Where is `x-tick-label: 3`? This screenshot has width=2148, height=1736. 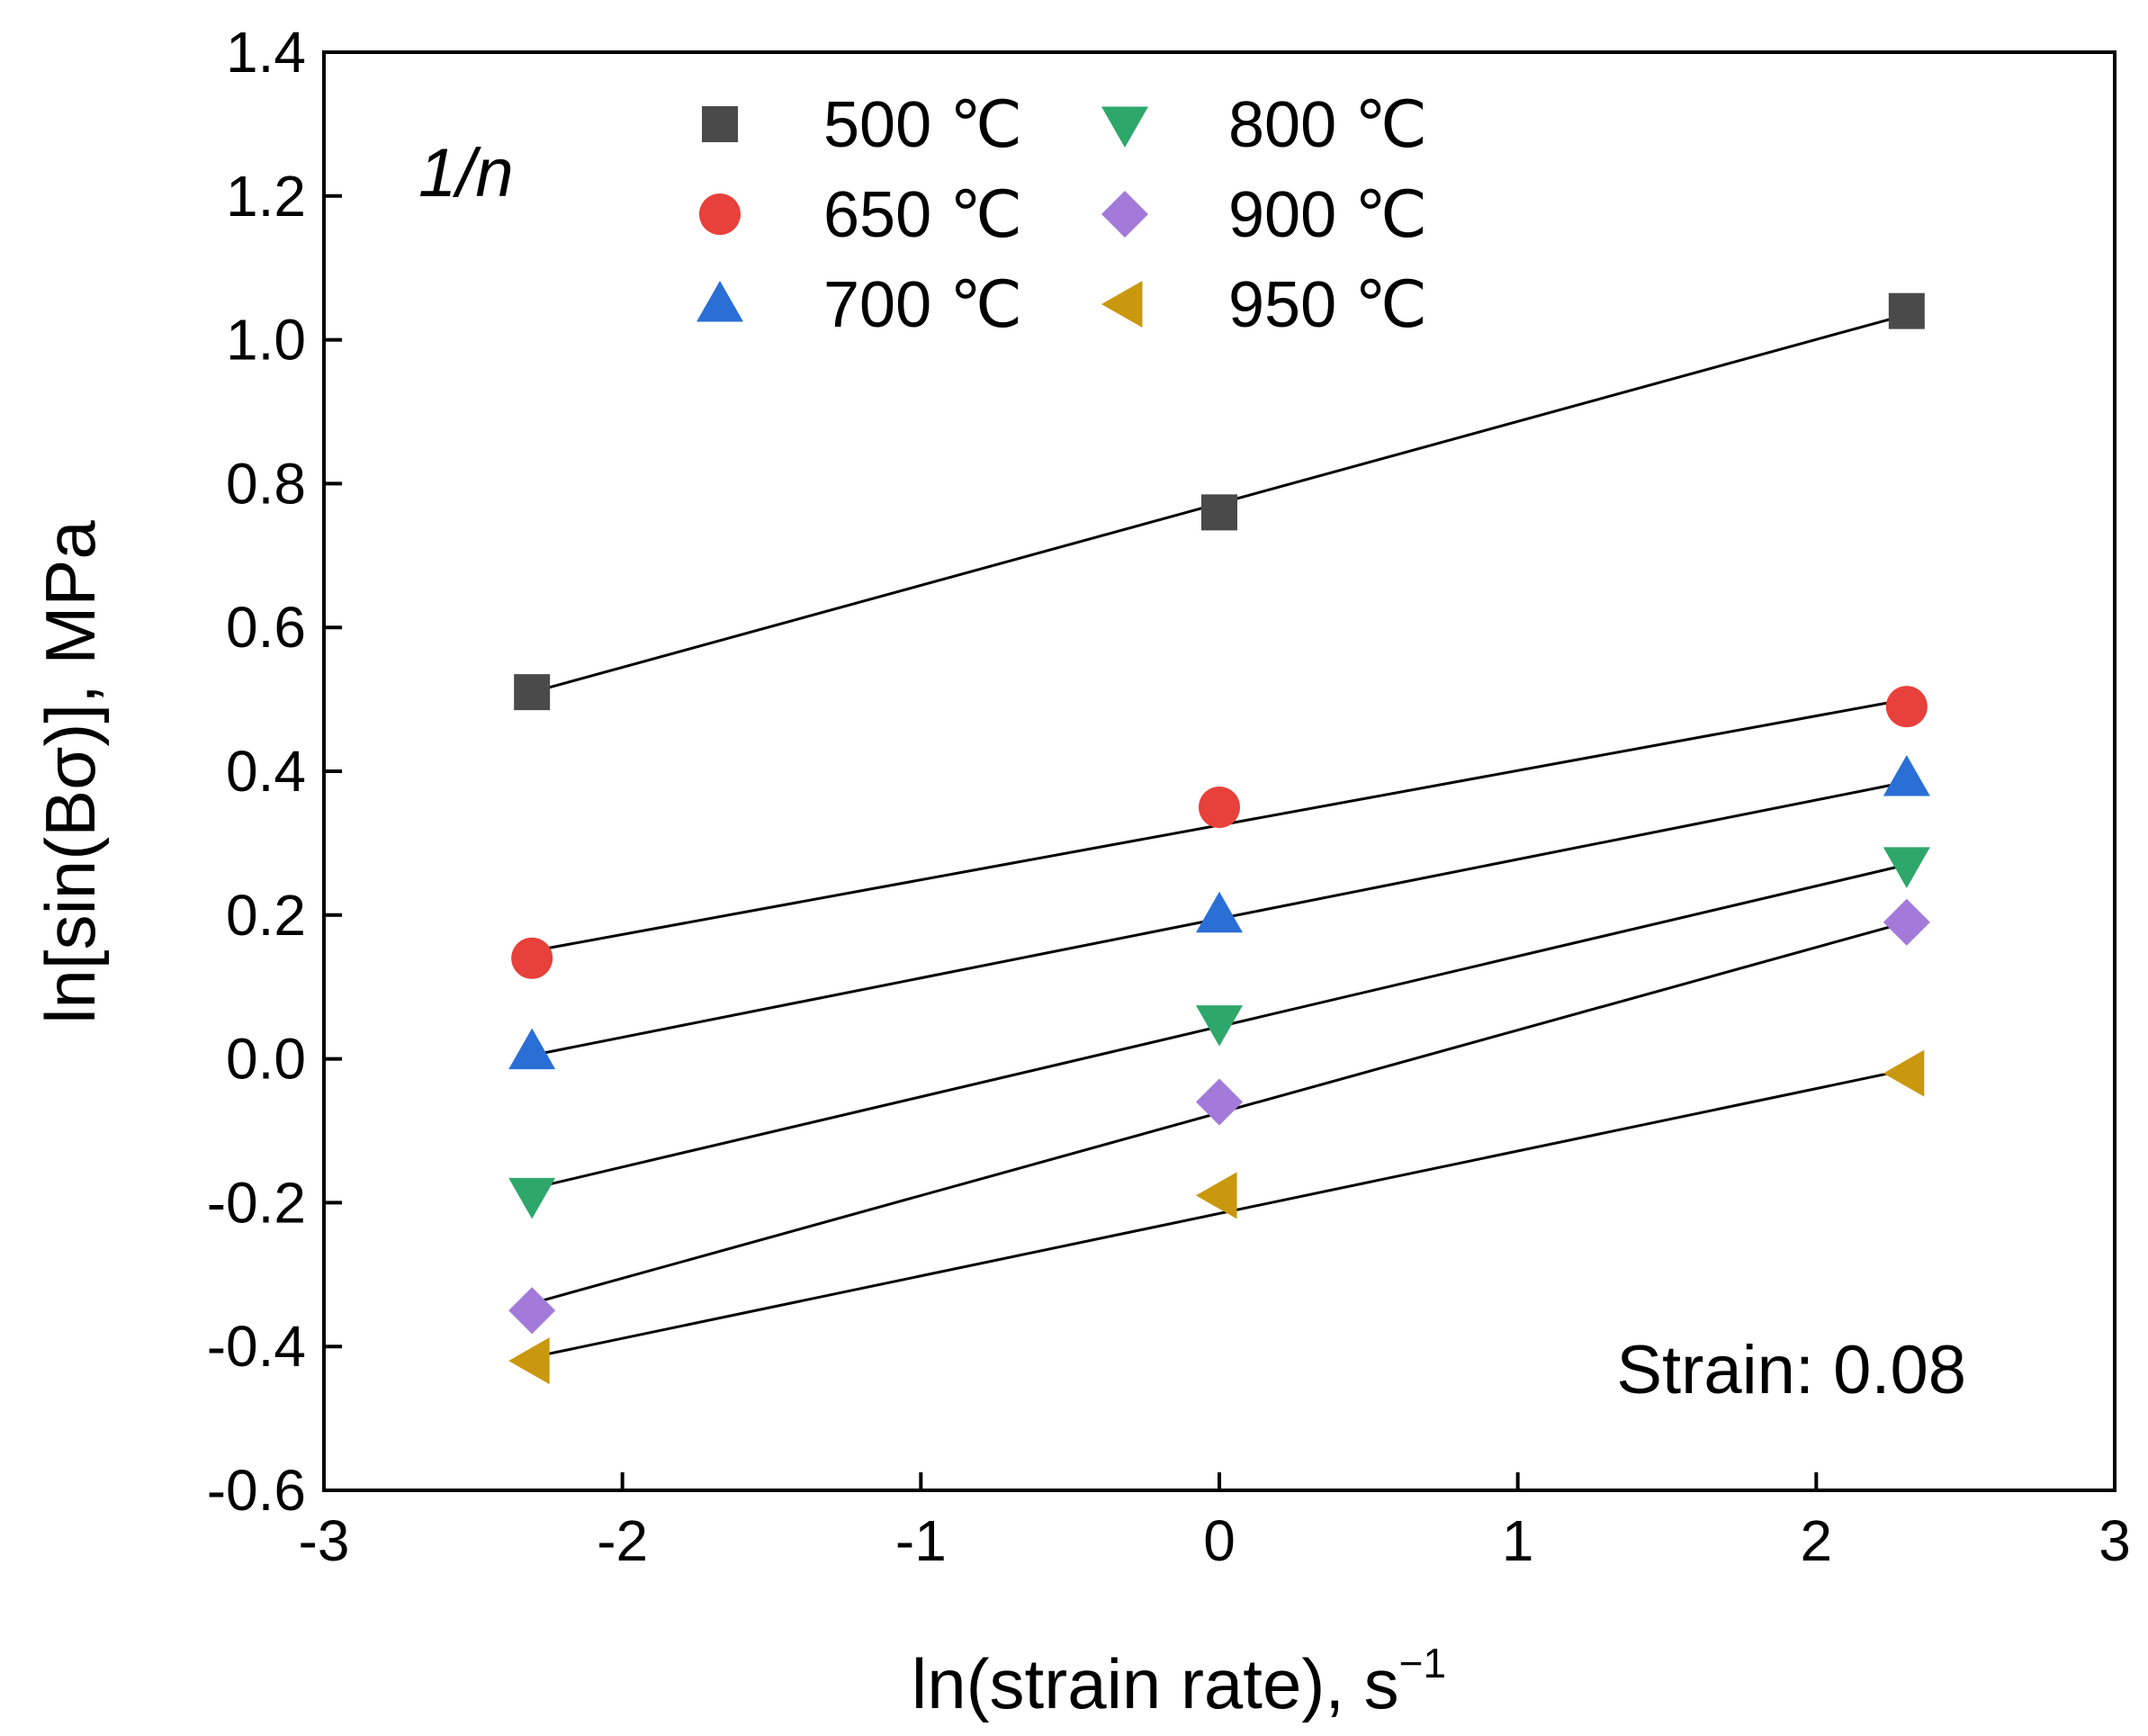
x-tick-label: 3 is located at coordinates (2115, 1540).